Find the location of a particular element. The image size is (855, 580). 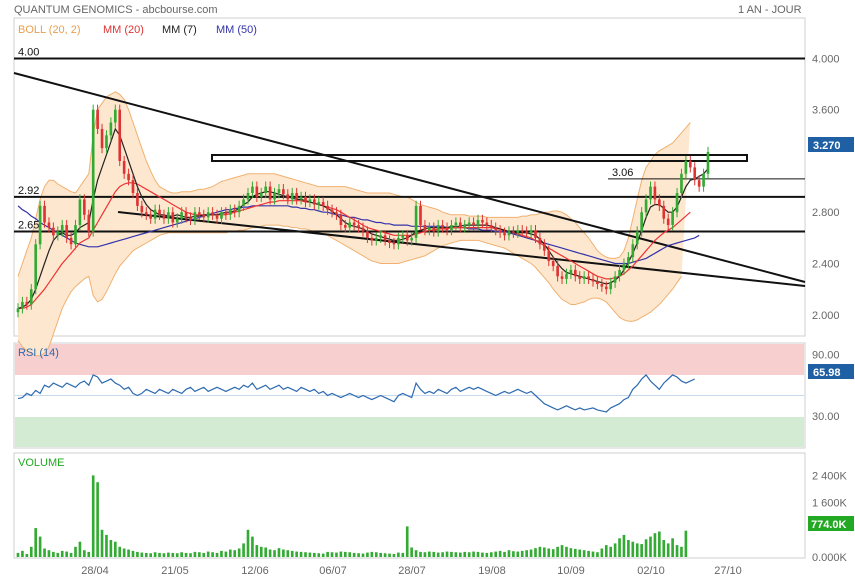

rsi-oversold-zone is located at coordinates (409, 432).